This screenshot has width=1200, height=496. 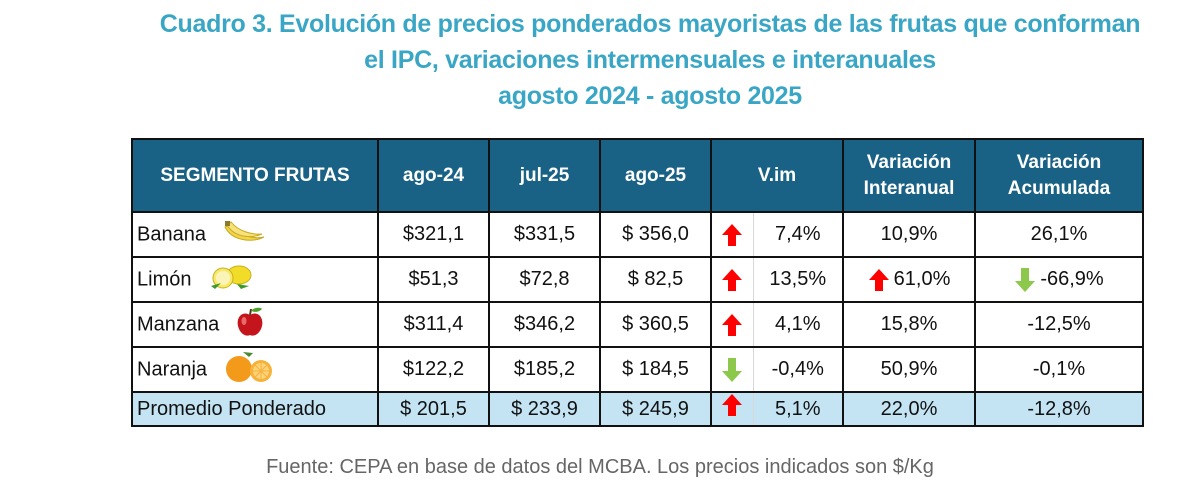 What do you see at coordinates (244, 235) in the screenshot?
I see `banana-icon` at bounding box center [244, 235].